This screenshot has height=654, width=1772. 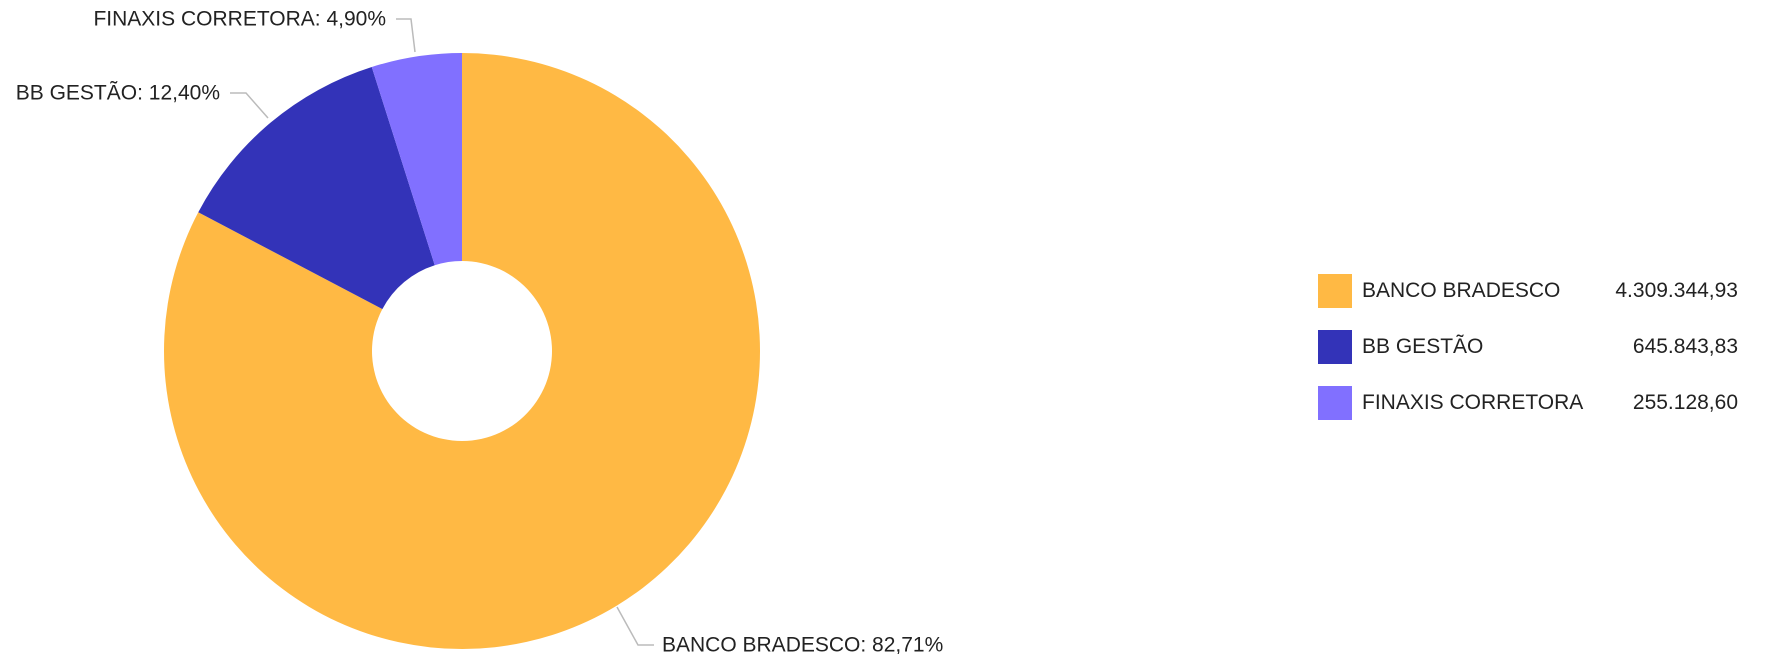 What do you see at coordinates (1461, 290) in the screenshot?
I see `legend-label-banco-bradesco: BANCO BRADESCO` at bounding box center [1461, 290].